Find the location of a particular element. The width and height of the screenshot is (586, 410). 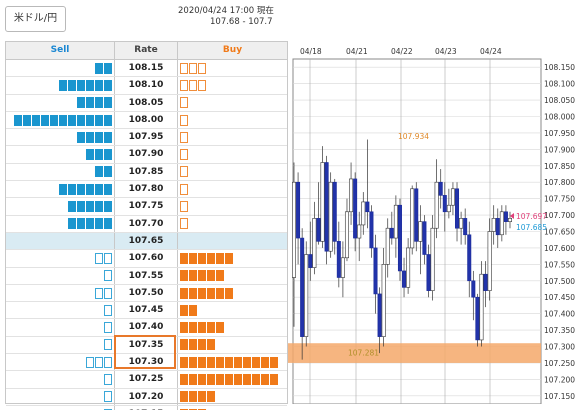

order-book-row: 107.50 is located at coordinates (146, 293).